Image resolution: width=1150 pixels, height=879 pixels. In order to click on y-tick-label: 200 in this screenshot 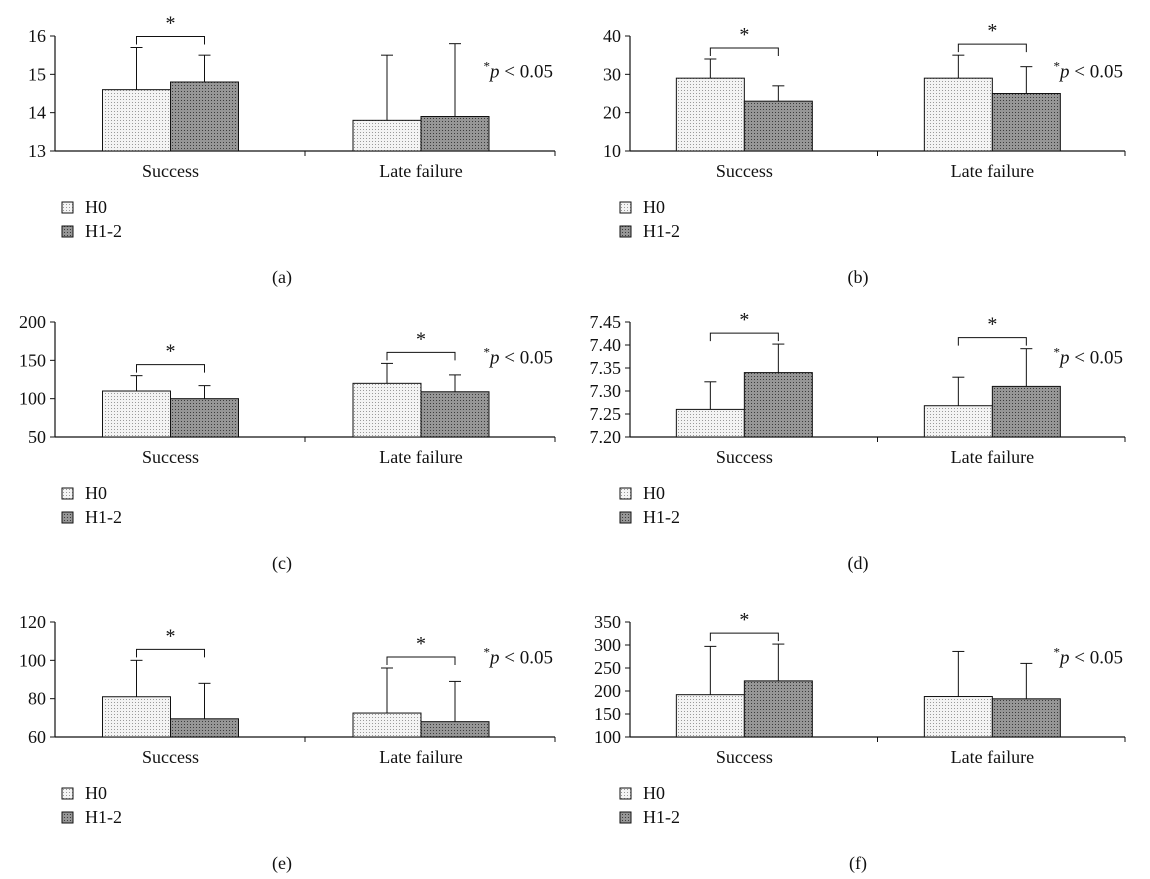, I will do `click(32, 322)`.